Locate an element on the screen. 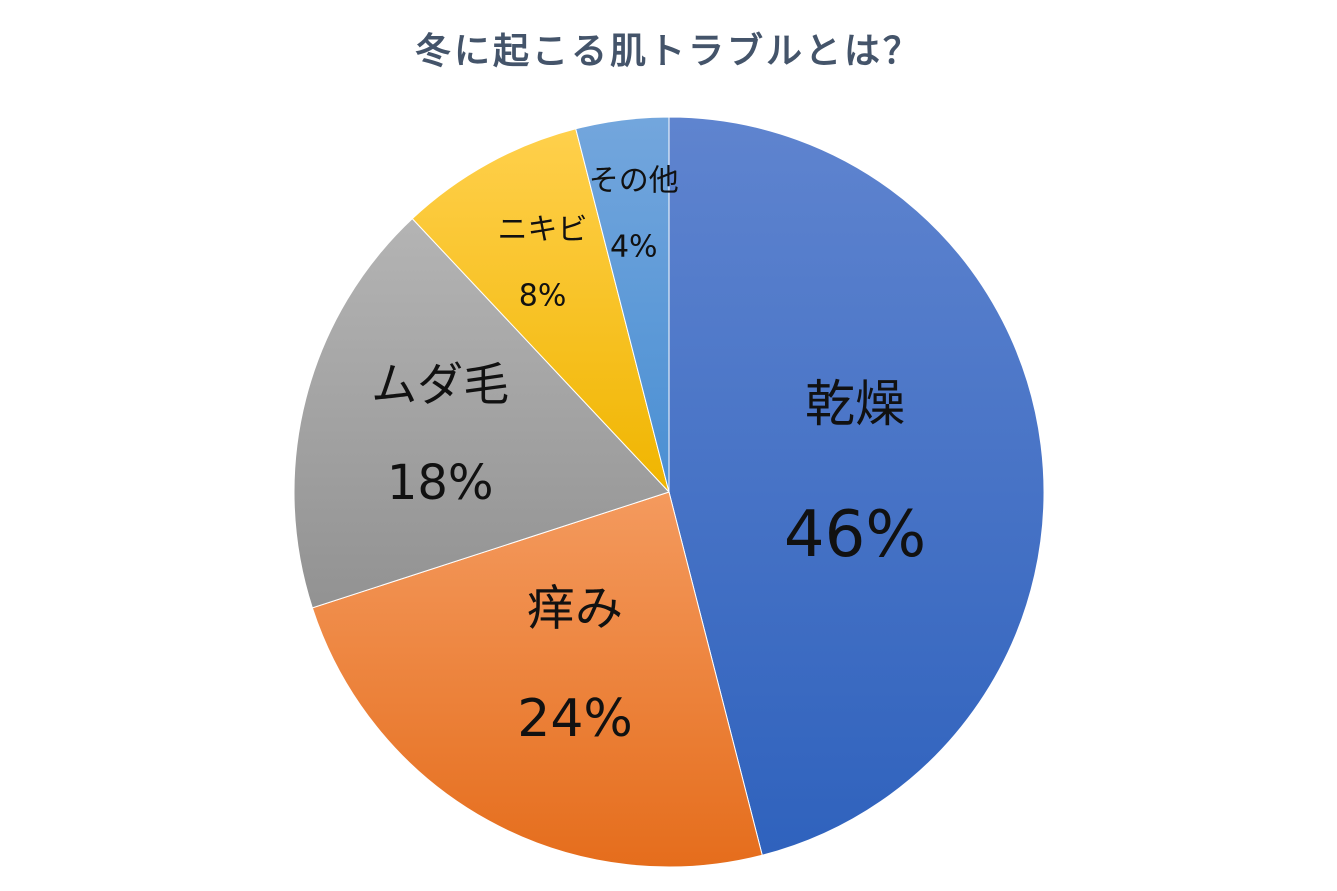 Image resolution: width=1337 pixels, height=891 pixels. slice-value-label: 4% is located at coordinates (634, 246).